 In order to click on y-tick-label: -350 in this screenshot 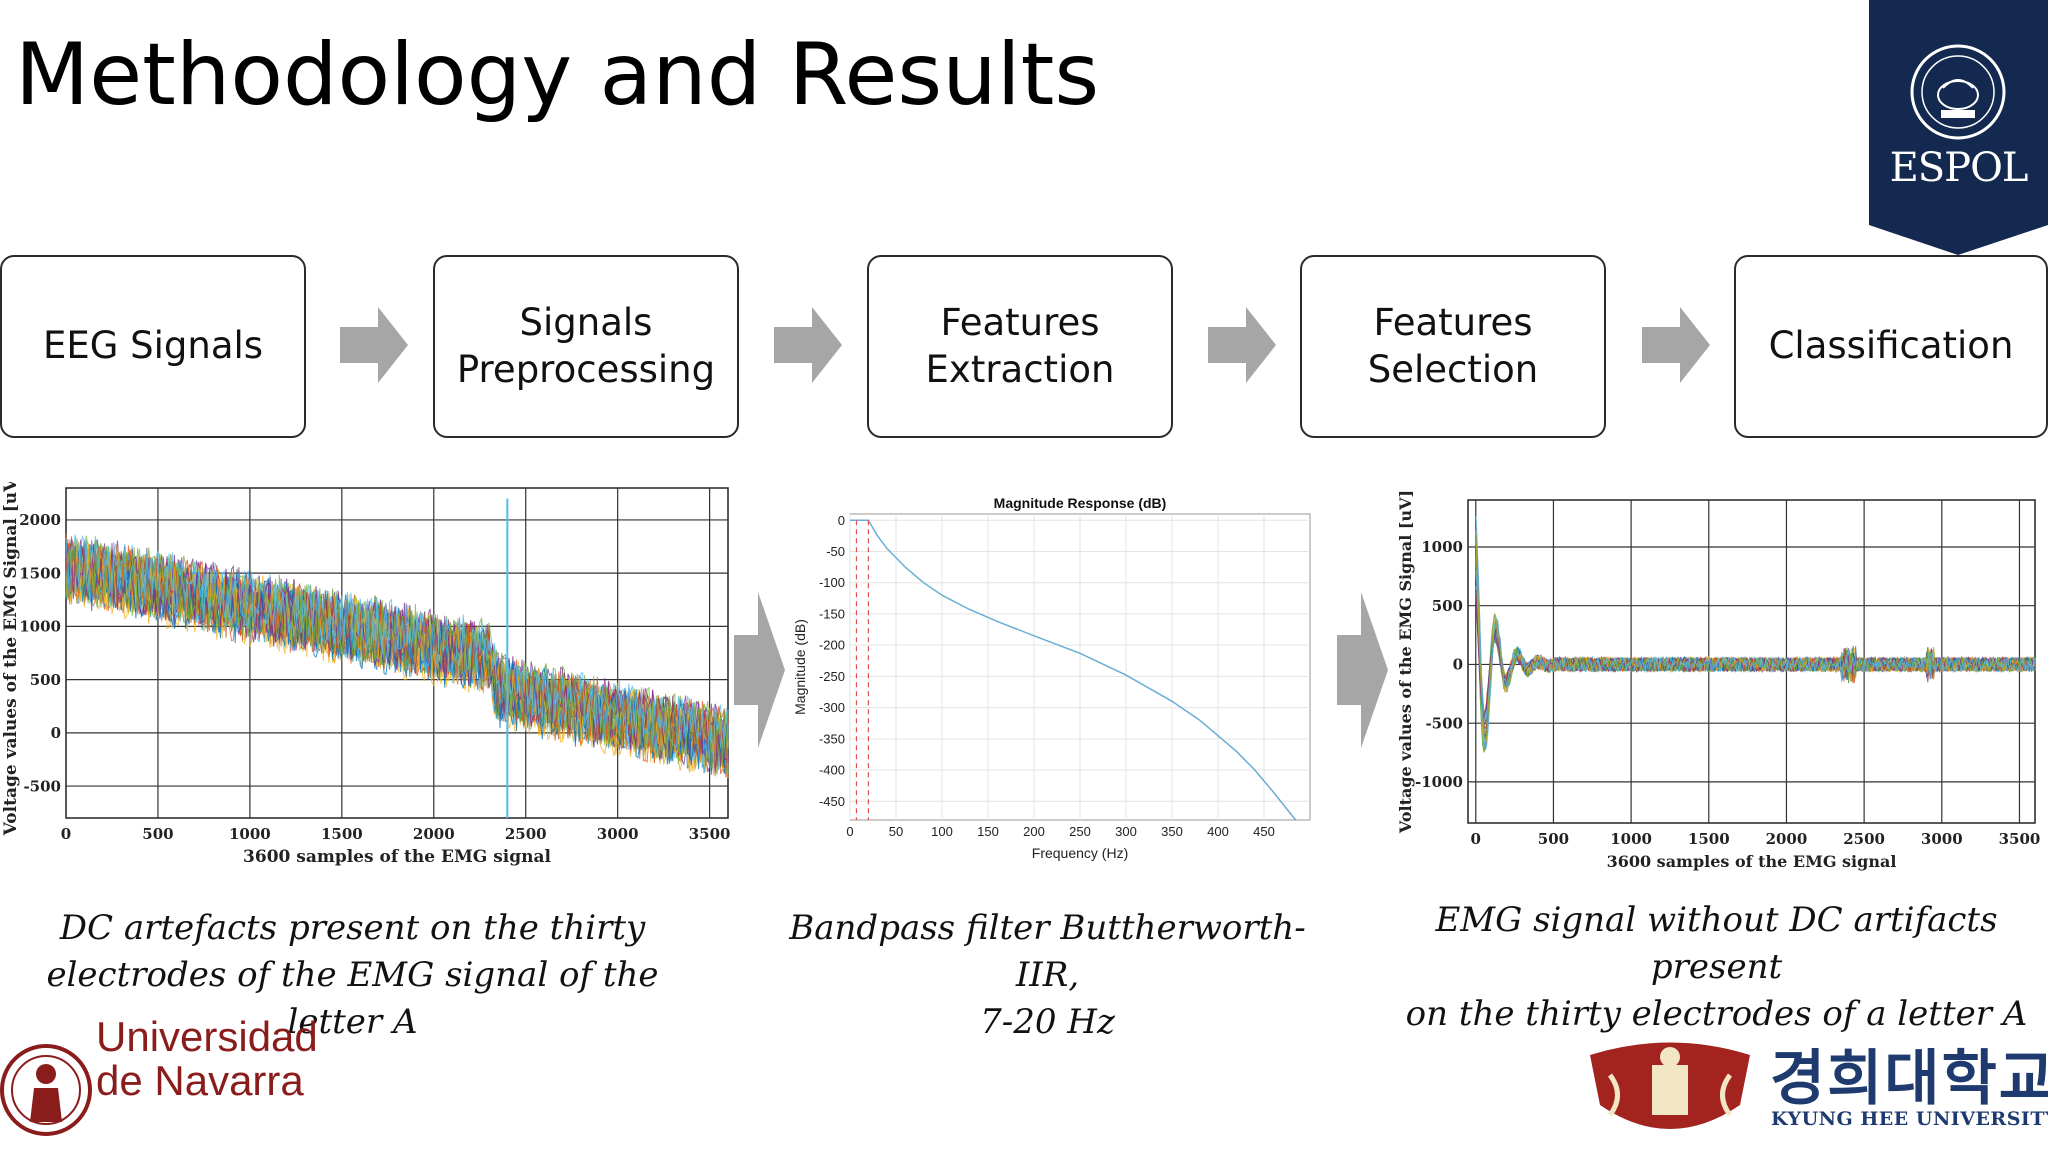, I will do `click(832, 738)`.